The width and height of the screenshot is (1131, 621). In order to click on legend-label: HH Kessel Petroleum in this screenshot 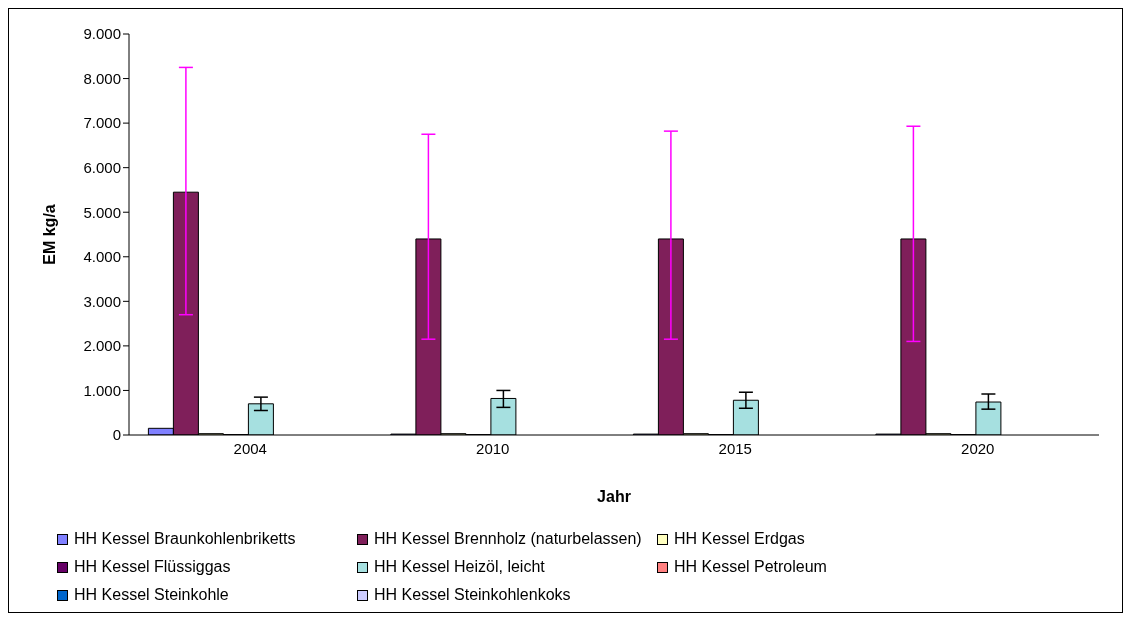, I will do `click(750, 567)`.